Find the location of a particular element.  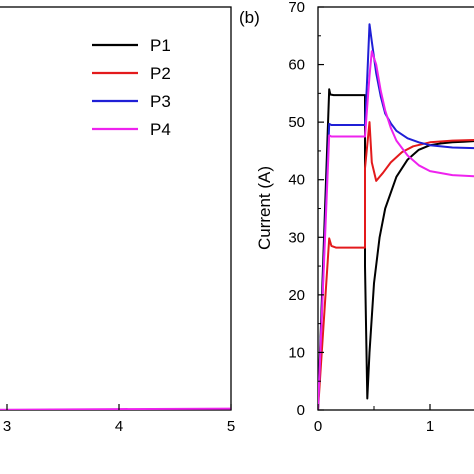

panel-b-y-tick-label: 60 is located at coordinates (296, 65).